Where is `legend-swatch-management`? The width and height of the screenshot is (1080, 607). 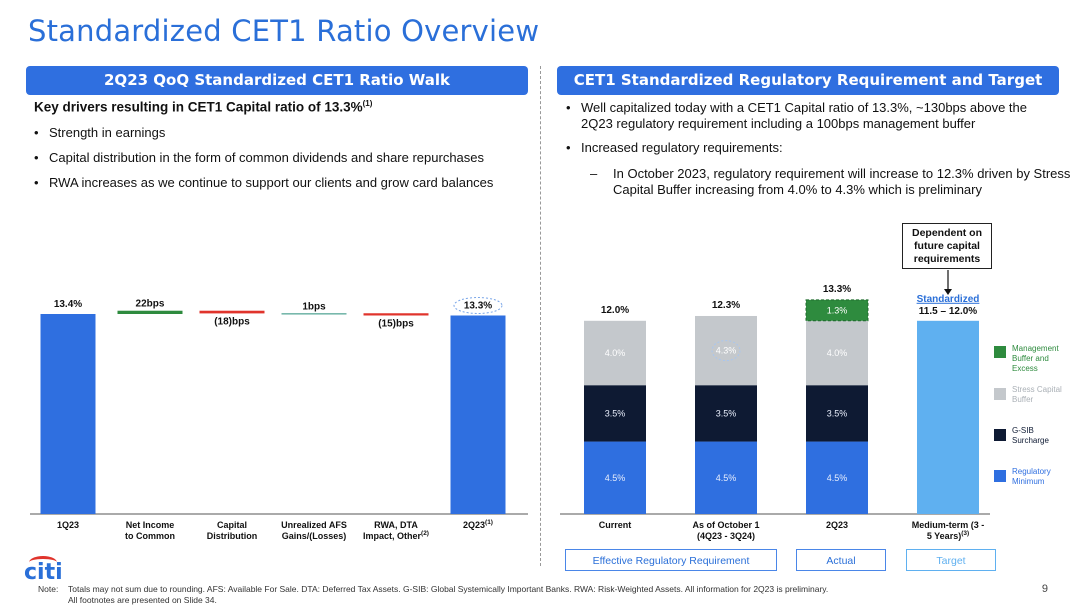
legend-swatch-management is located at coordinates (1000, 352).